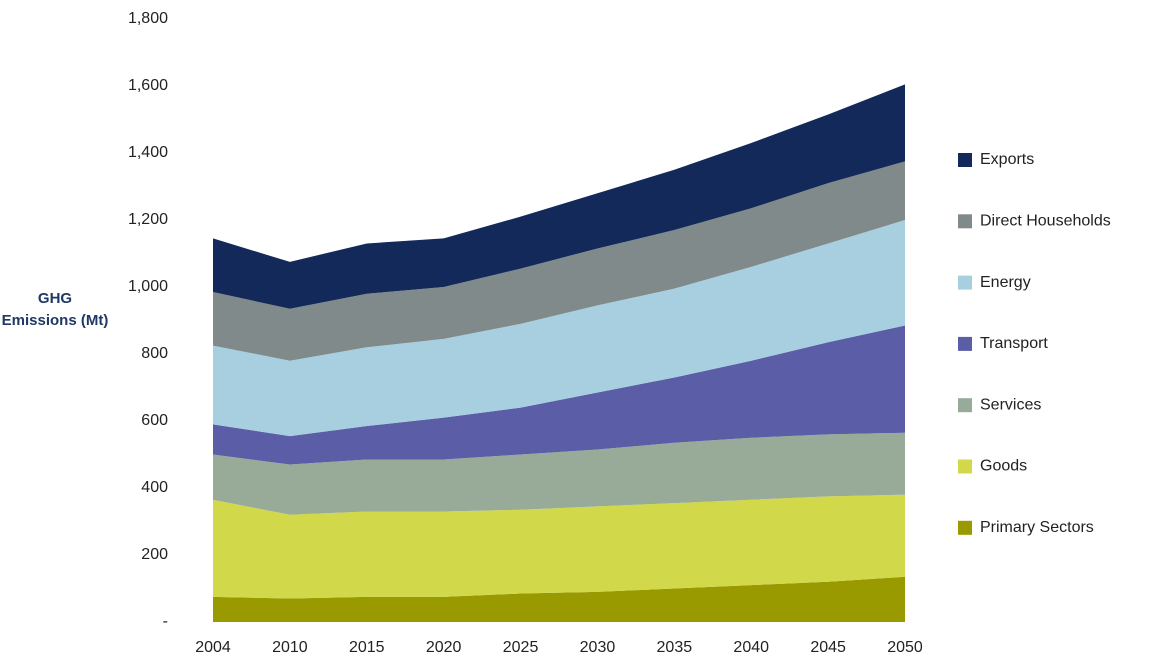  I want to click on y-tick-label: 1,800, so click(148, 18).